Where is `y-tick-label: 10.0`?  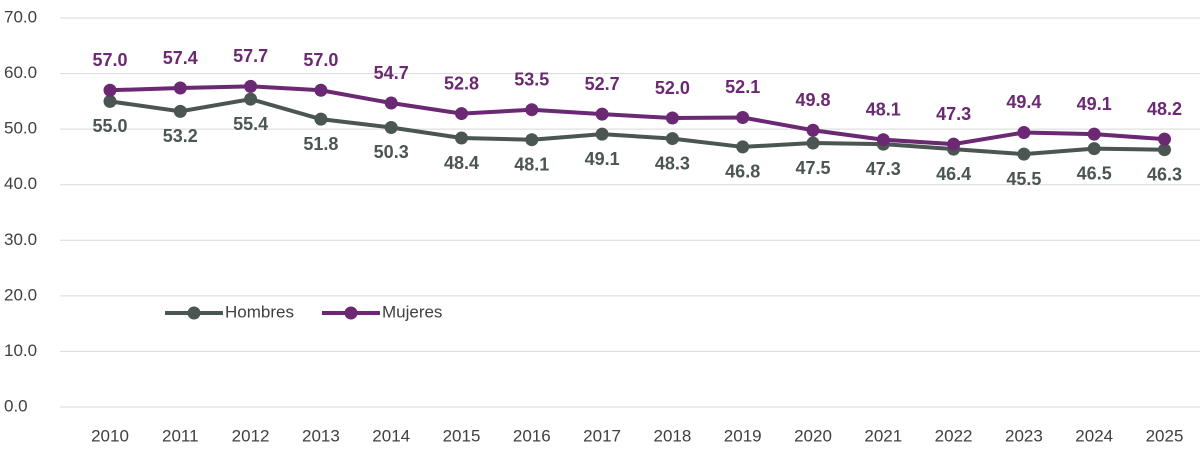 y-tick-label: 10.0 is located at coordinates (20, 350).